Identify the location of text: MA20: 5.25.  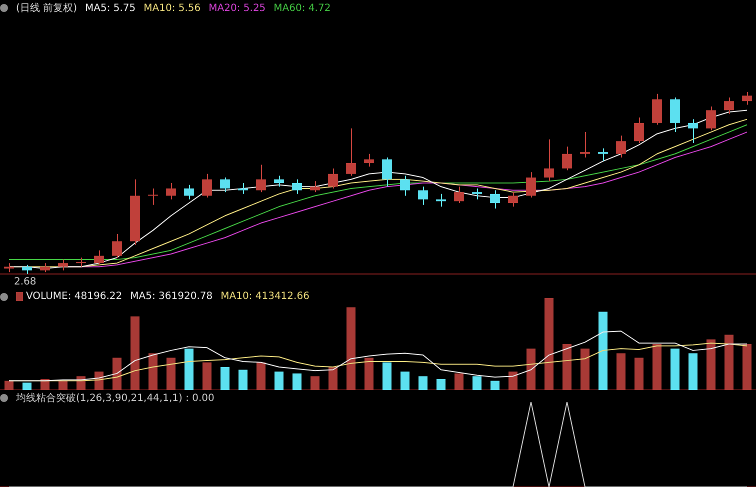
(237, 8).